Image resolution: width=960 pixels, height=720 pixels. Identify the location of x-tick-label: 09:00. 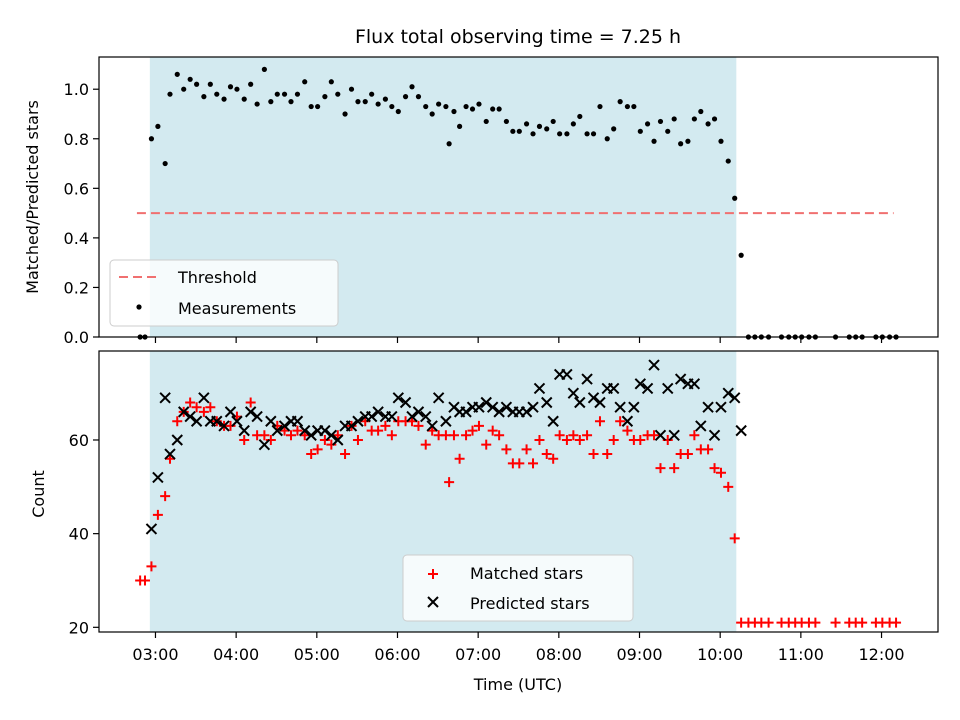
(639, 654).